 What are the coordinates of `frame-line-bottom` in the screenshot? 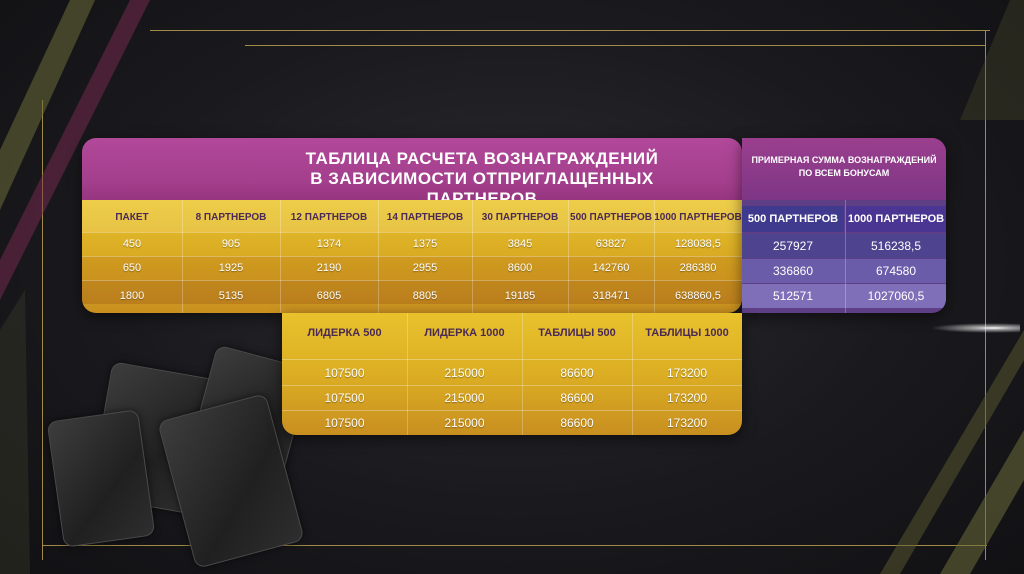 It's located at (514, 545).